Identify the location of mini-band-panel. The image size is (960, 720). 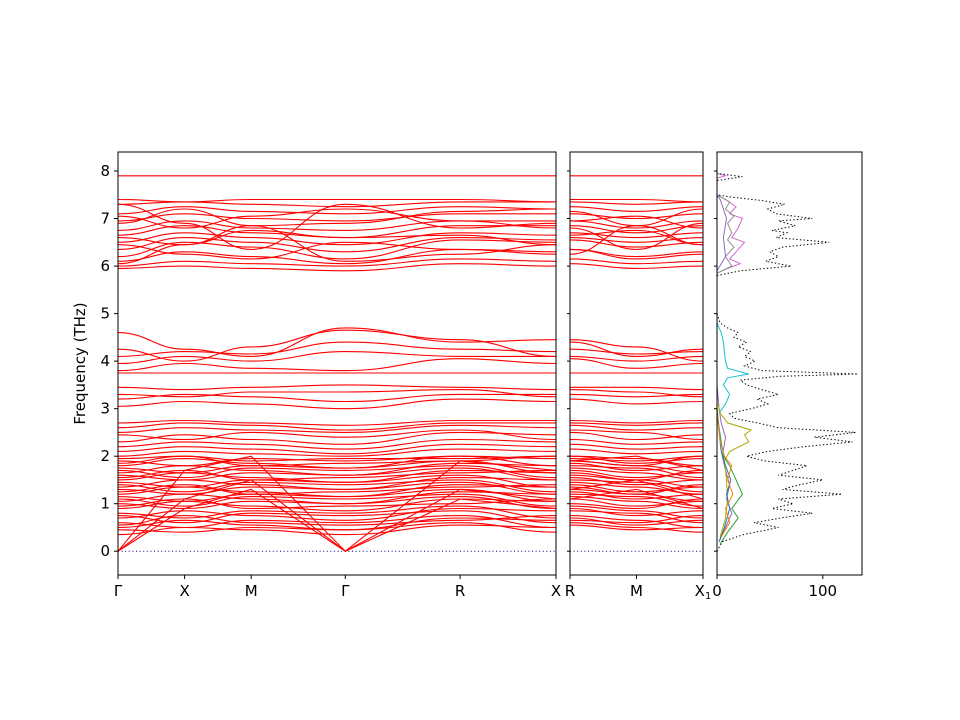
(636, 363).